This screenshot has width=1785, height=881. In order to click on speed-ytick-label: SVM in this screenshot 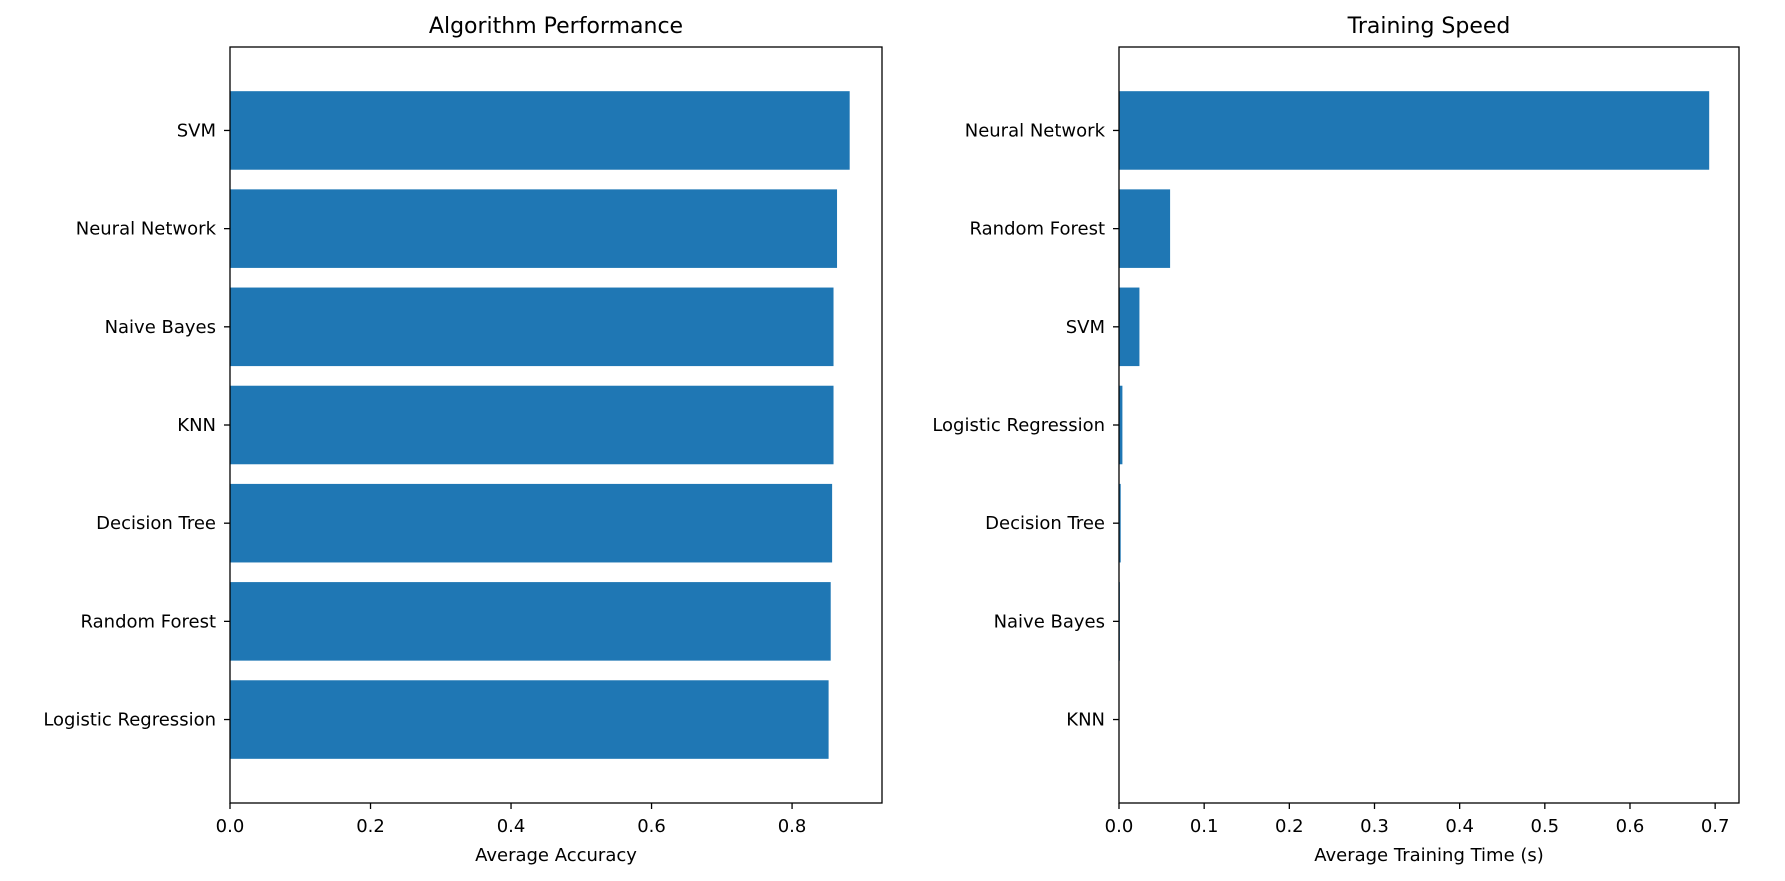, I will do `click(1085, 327)`.